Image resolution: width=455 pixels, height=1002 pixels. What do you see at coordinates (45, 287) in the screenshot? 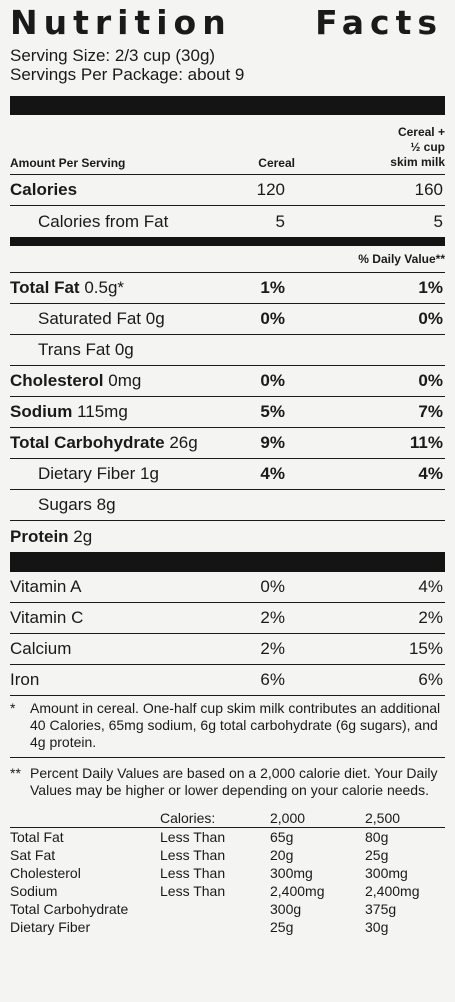
I see `nutrient-name: Total Fat` at bounding box center [45, 287].